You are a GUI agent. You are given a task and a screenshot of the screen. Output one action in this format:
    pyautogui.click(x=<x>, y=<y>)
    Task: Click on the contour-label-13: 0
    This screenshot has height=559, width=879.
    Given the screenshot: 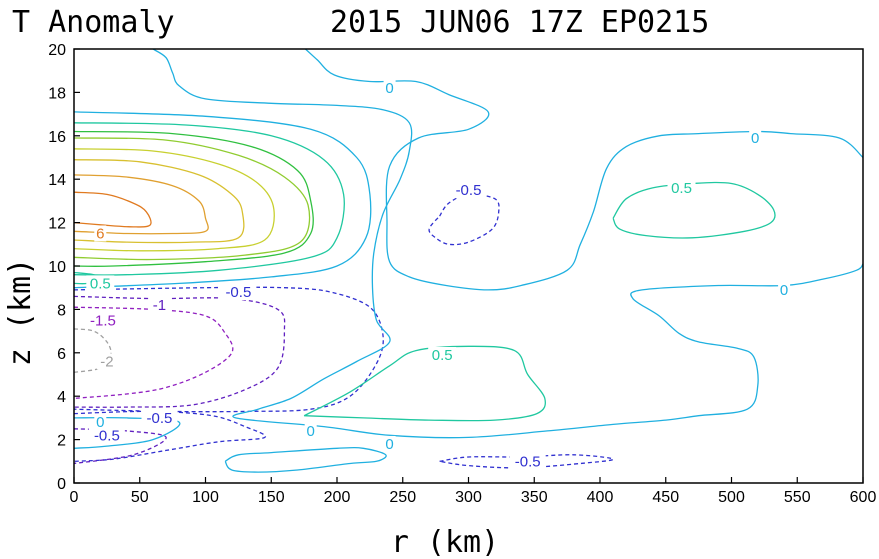 What is the action you would take?
    pyautogui.click(x=100, y=422)
    